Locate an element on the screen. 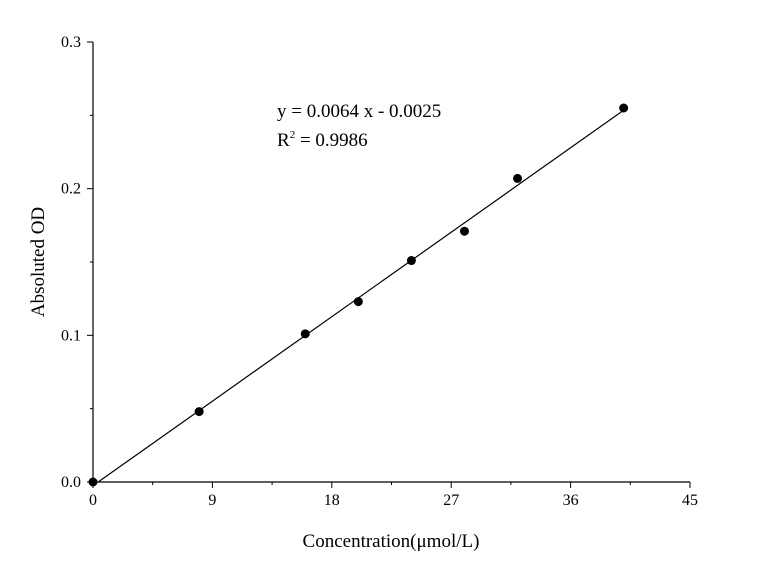  r-squared-superscript: 2 is located at coordinates (293, 135).